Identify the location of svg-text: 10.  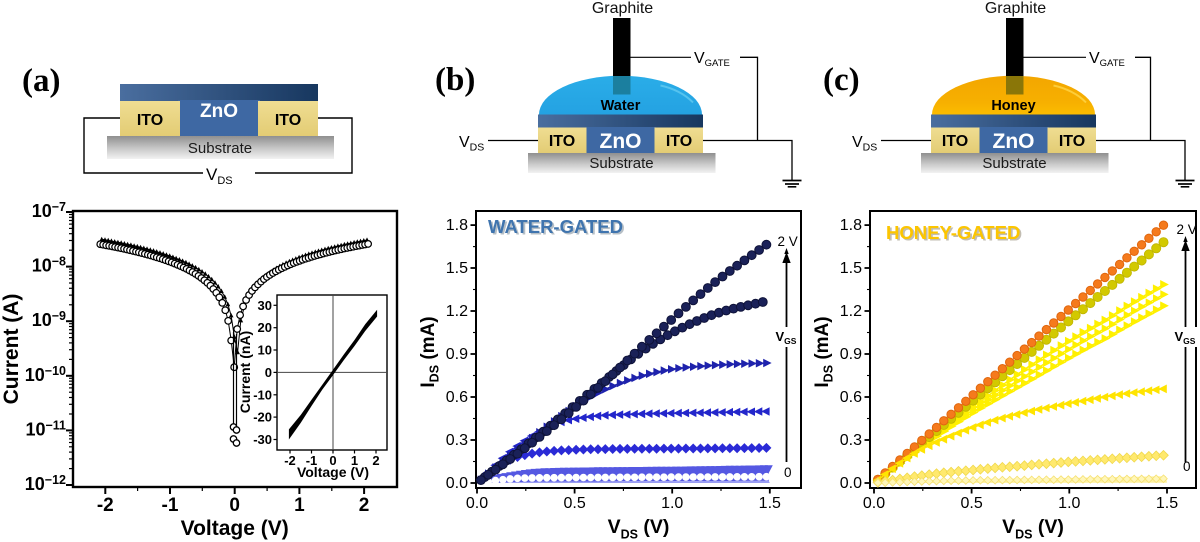
(265, 350).